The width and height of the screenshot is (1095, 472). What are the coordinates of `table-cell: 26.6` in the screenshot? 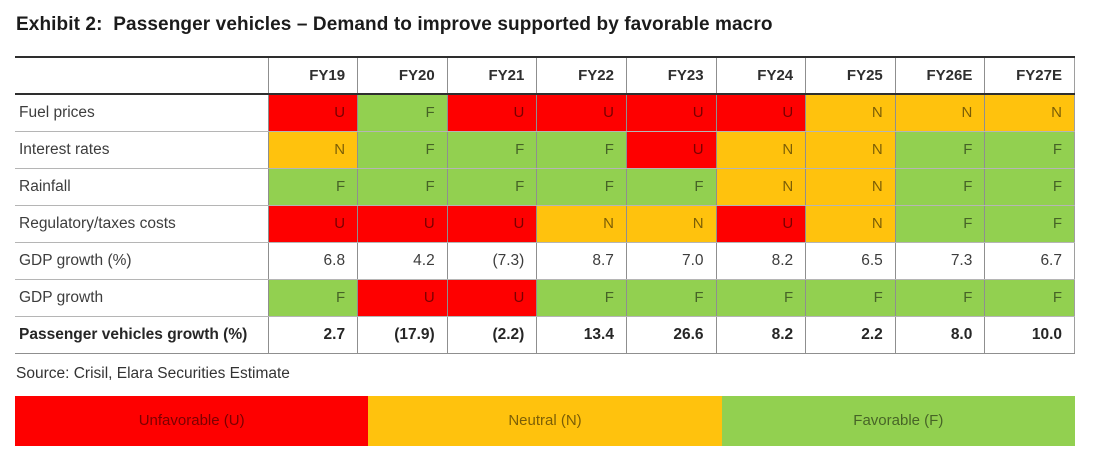 It's located at (671, 335).